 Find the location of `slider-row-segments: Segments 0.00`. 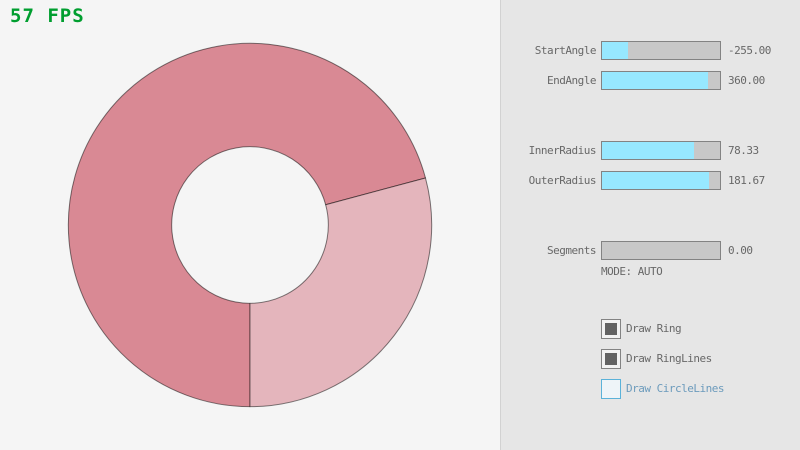

slider-row-segments: Segments 0.00 is located at coordinates (650, 250).